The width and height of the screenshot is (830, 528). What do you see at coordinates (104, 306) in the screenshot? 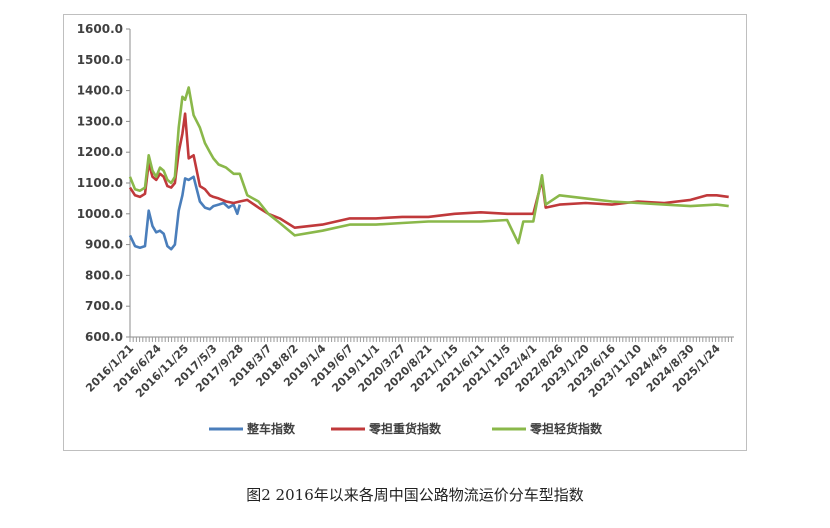
I see `y-tick-label: 700.0` at bounding box center [104, 306].